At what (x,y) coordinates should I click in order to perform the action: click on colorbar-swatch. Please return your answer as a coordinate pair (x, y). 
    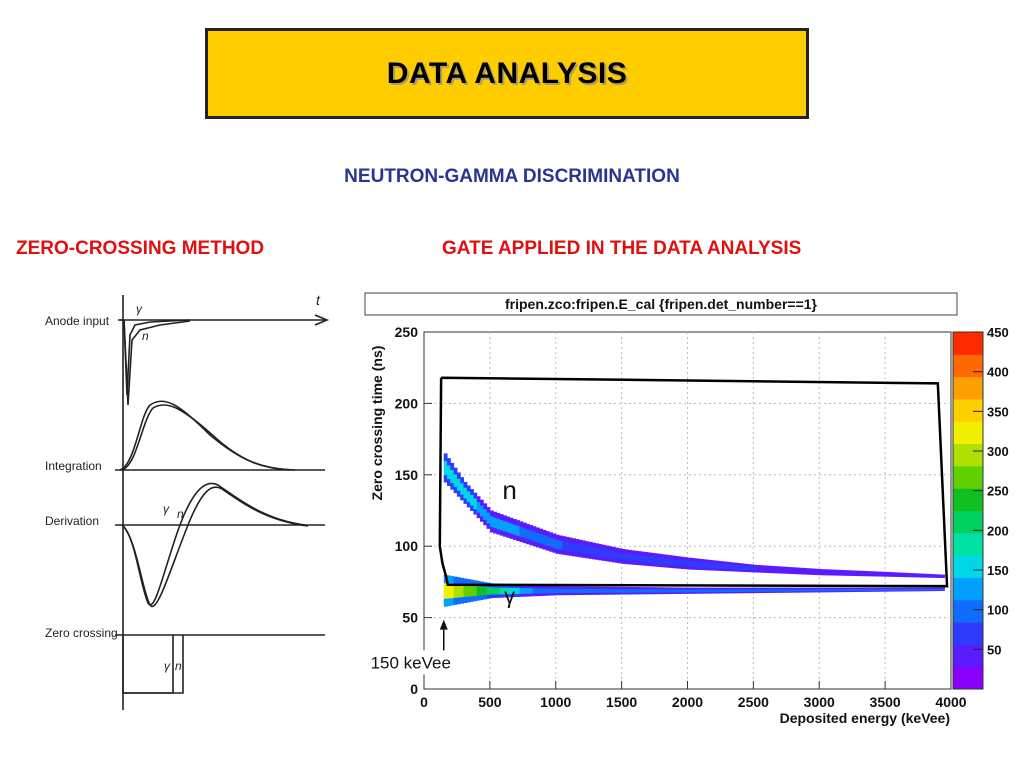
    Looking at the image, I should click on (968, 611).